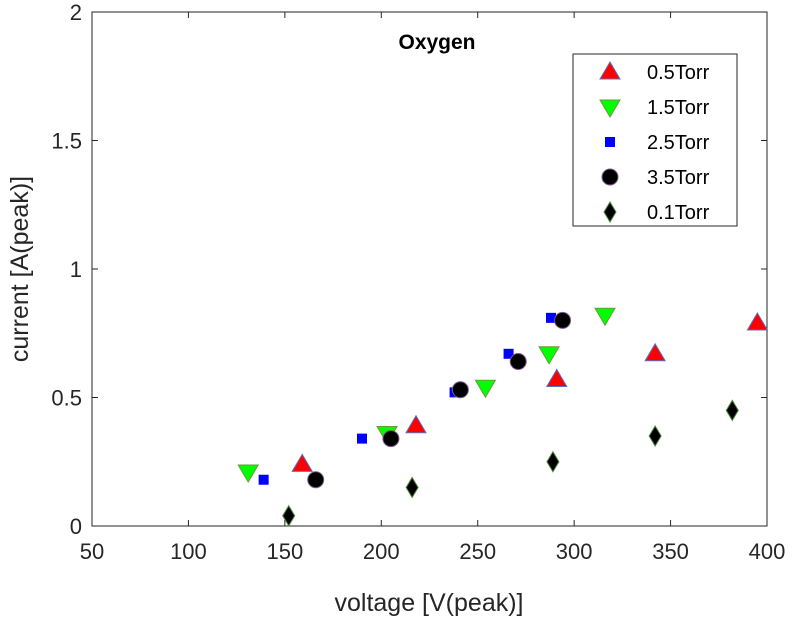  I want to click on legend-entry-label: 3.5Torr, so click(678, 178).